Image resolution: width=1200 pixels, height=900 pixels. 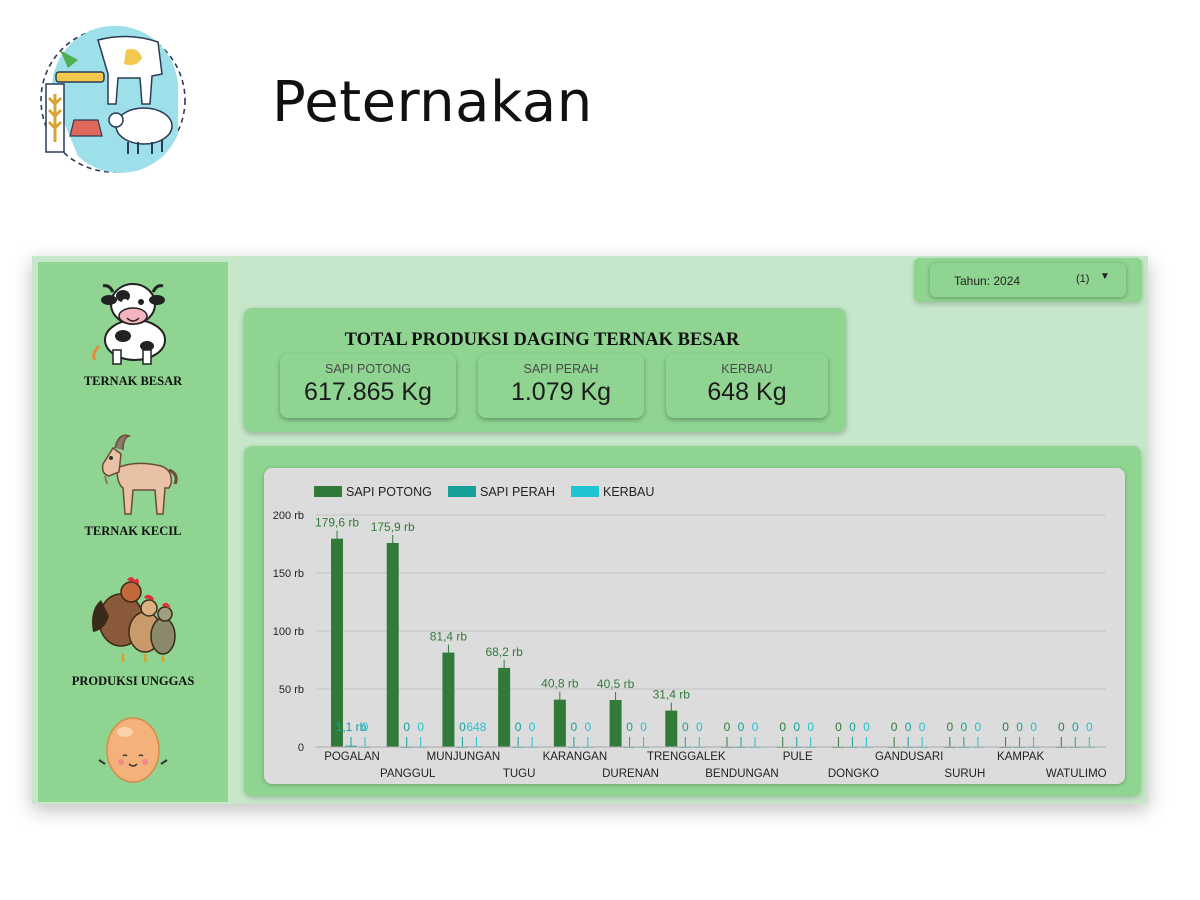 I want to click on cow-icon, so click(x=129, y=324).